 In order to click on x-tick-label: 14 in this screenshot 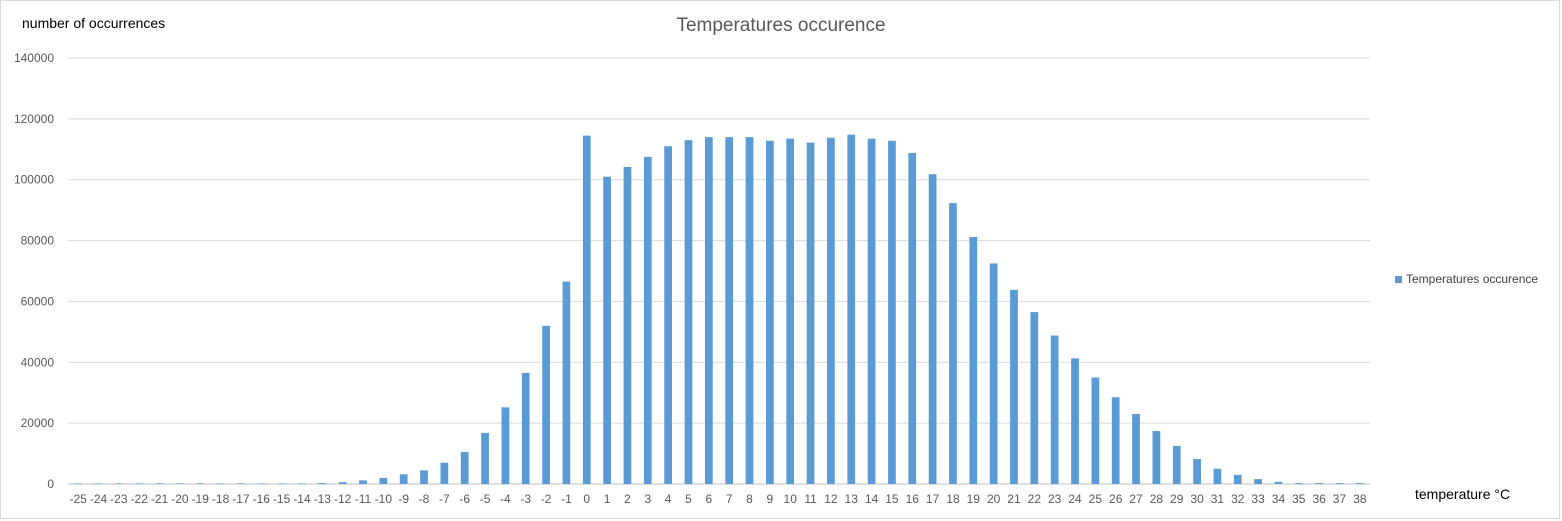, I will do `click(872, 499)`.